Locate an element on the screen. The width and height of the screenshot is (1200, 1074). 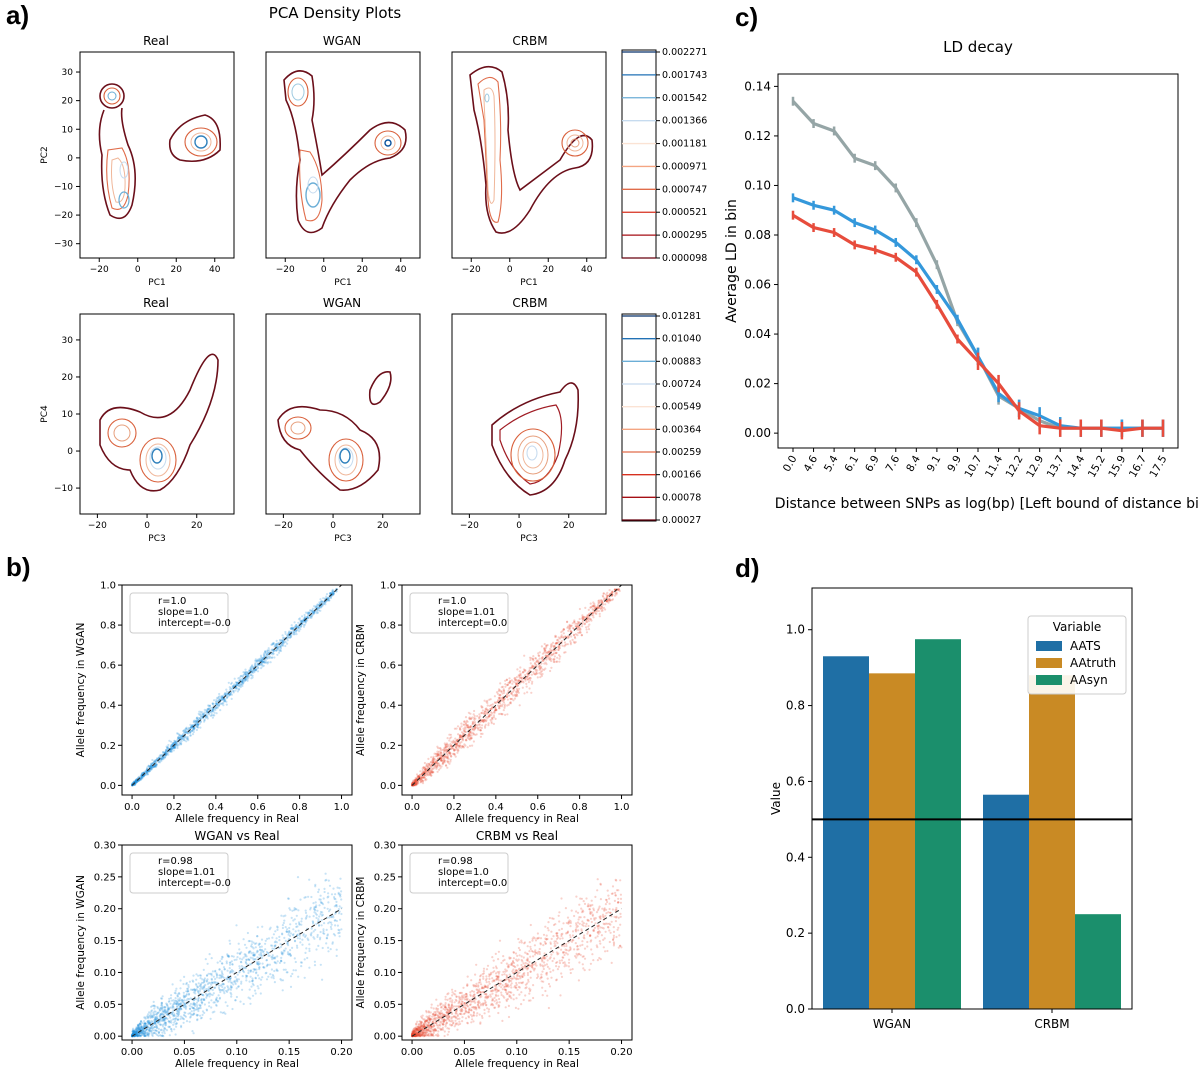
colorbar-bottom-label: 0.00078 is located at coordinates (681, 497).